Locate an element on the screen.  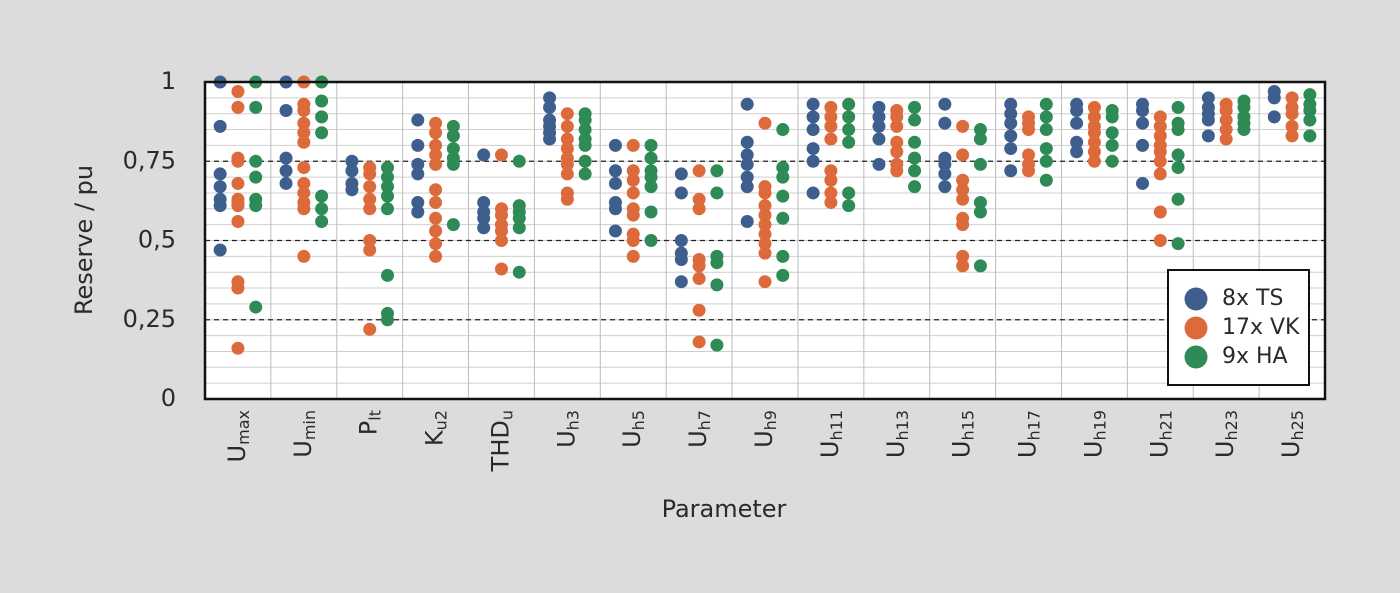
x-tick-label-sub: h13 is located at coordinates (901, 425).